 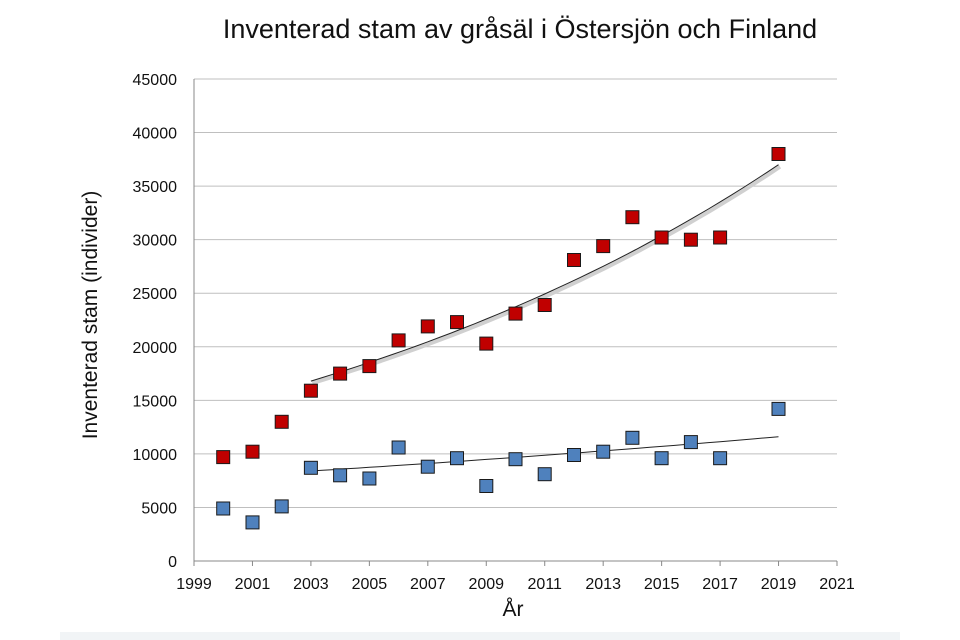 I want to click on x-tick-label: 2019, so click(x=779, y=584).